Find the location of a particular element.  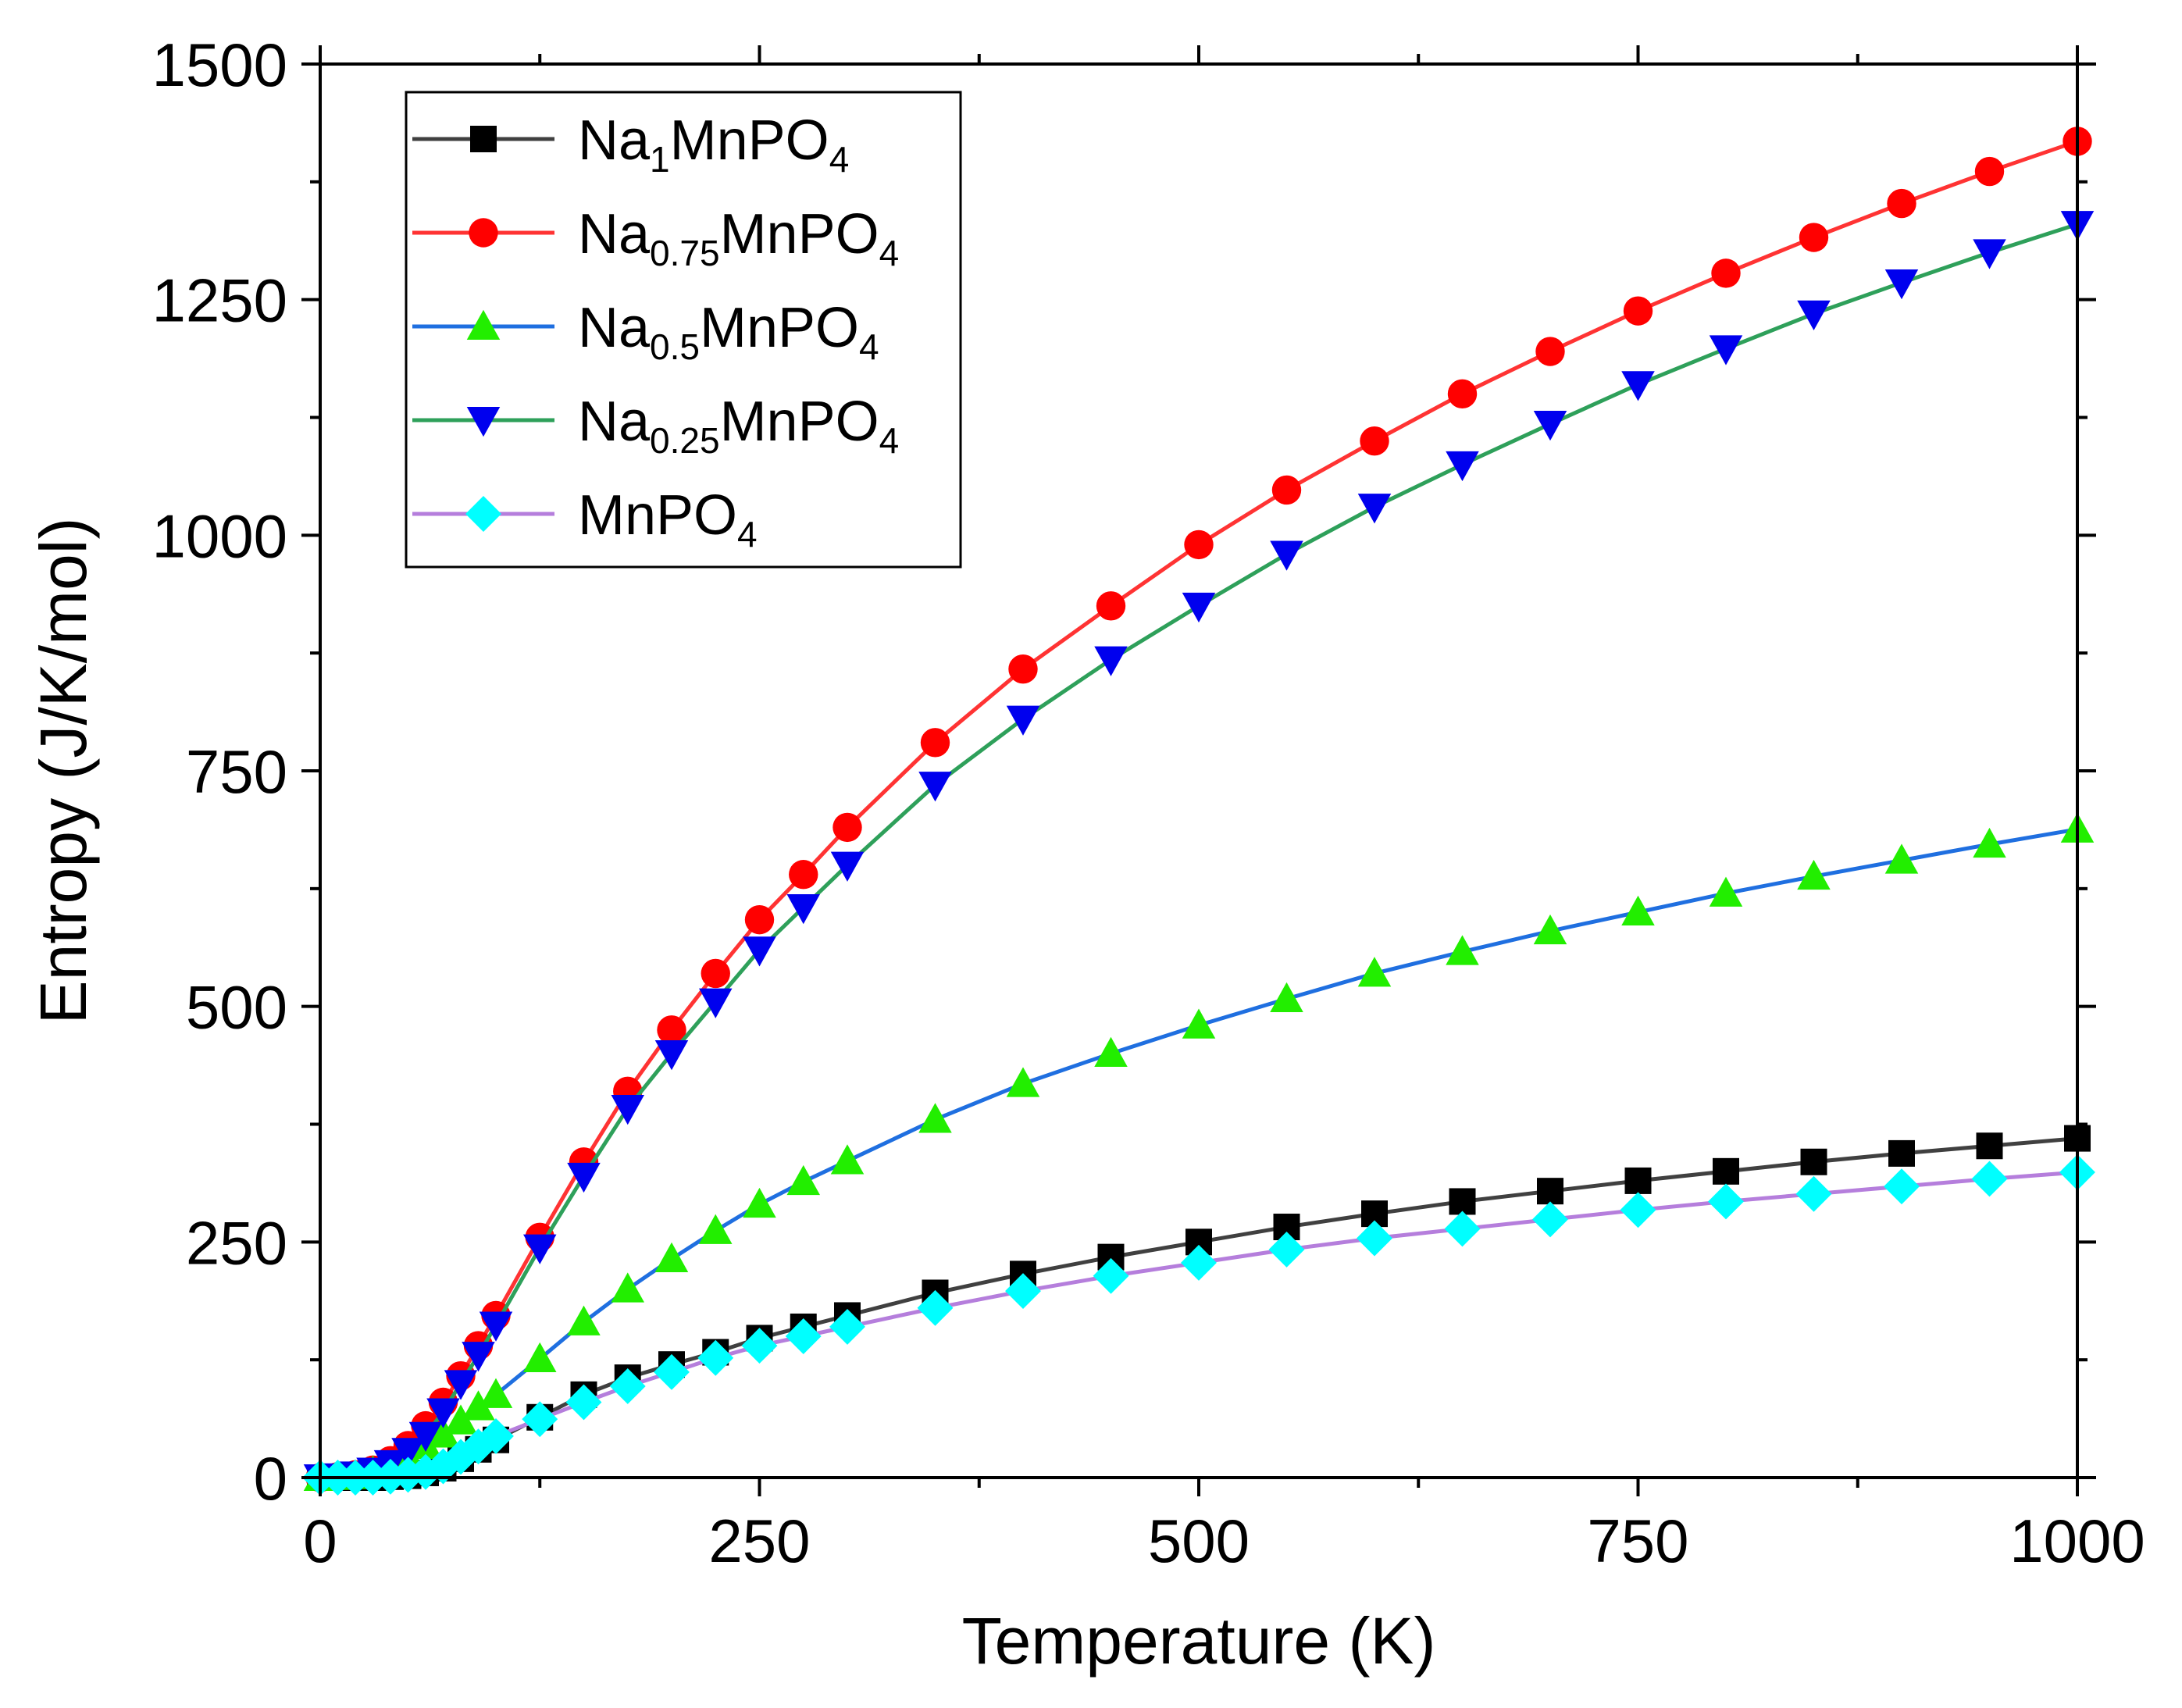

y-tick-label: 1250 is located at coordinates (220, 300).